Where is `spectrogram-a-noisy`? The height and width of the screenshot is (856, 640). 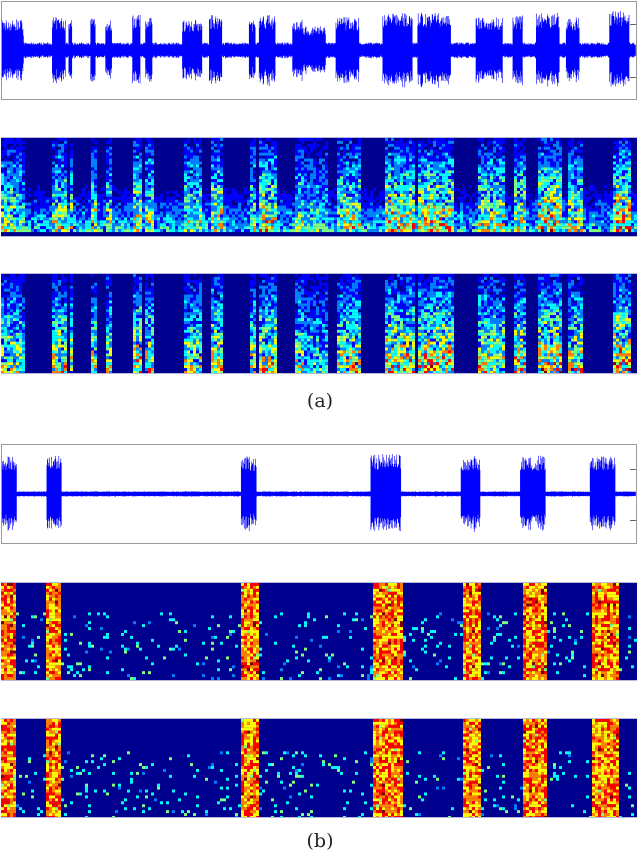
spectrogram-a-noisy is located at coordinates (319, 187).